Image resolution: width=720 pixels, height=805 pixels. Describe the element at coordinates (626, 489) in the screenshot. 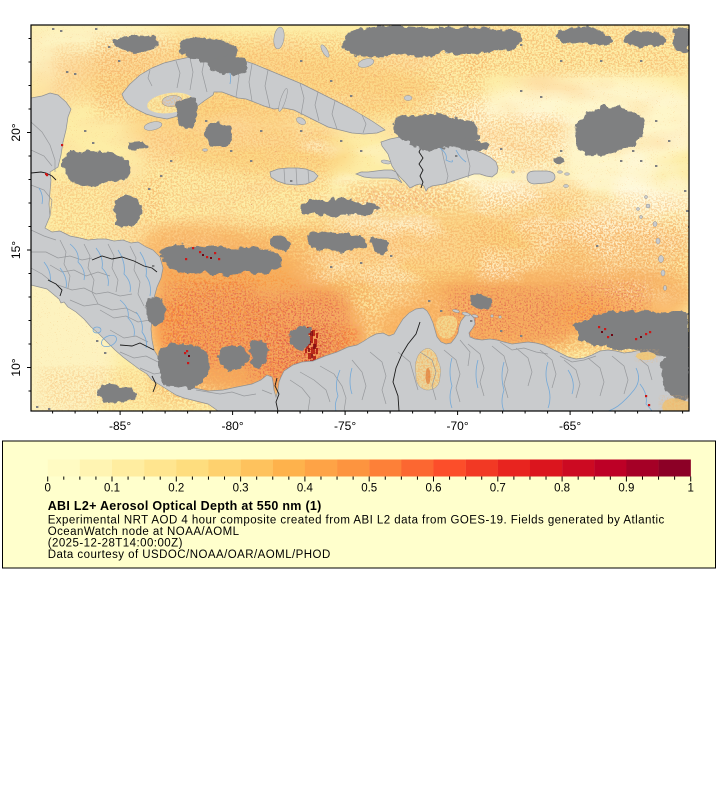

I see `svg-text: 0.9` at that location.